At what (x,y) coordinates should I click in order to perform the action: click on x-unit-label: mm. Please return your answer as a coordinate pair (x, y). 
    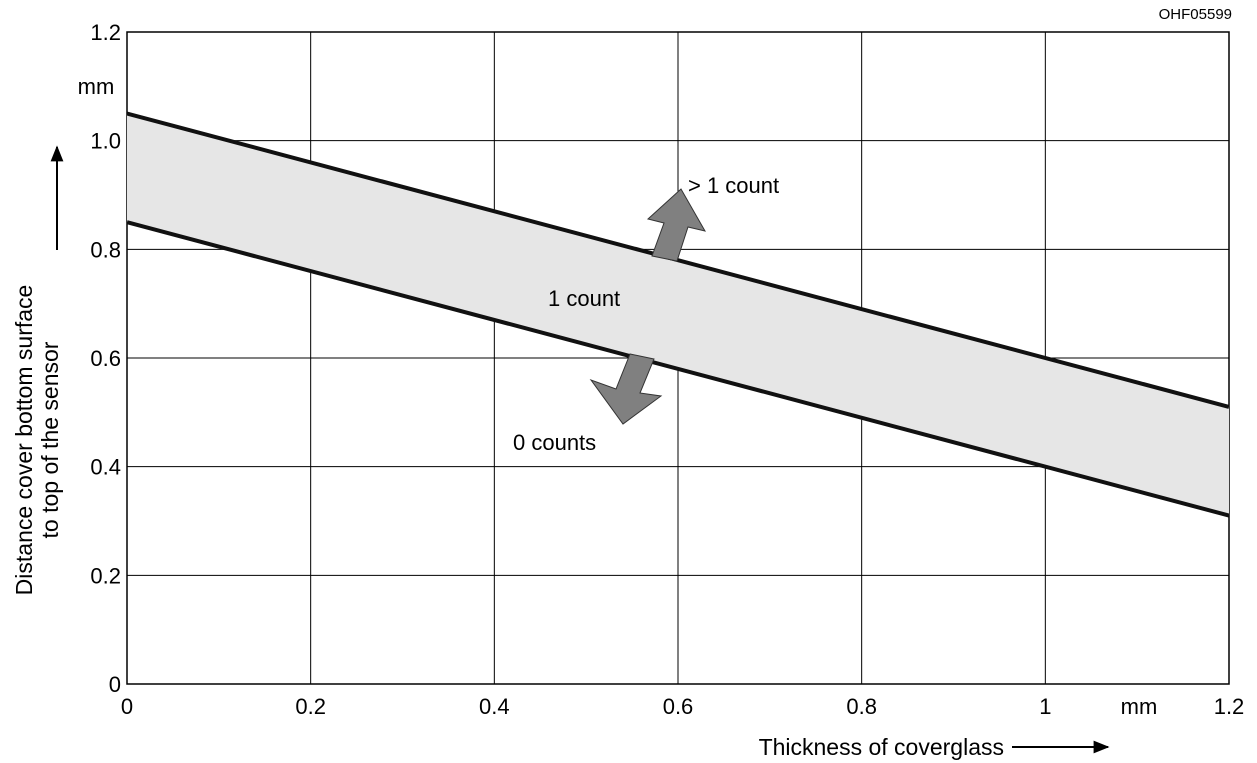
    Looking at the image, I should click on (1139, 706).